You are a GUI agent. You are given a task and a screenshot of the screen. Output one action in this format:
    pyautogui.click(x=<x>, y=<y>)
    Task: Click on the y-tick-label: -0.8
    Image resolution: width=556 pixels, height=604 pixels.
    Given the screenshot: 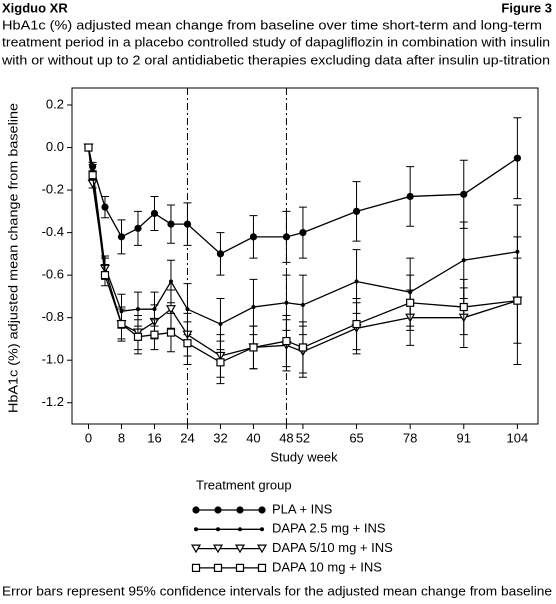 What is the action you would take?
    pyautogui.click(x=53, y=316)
    